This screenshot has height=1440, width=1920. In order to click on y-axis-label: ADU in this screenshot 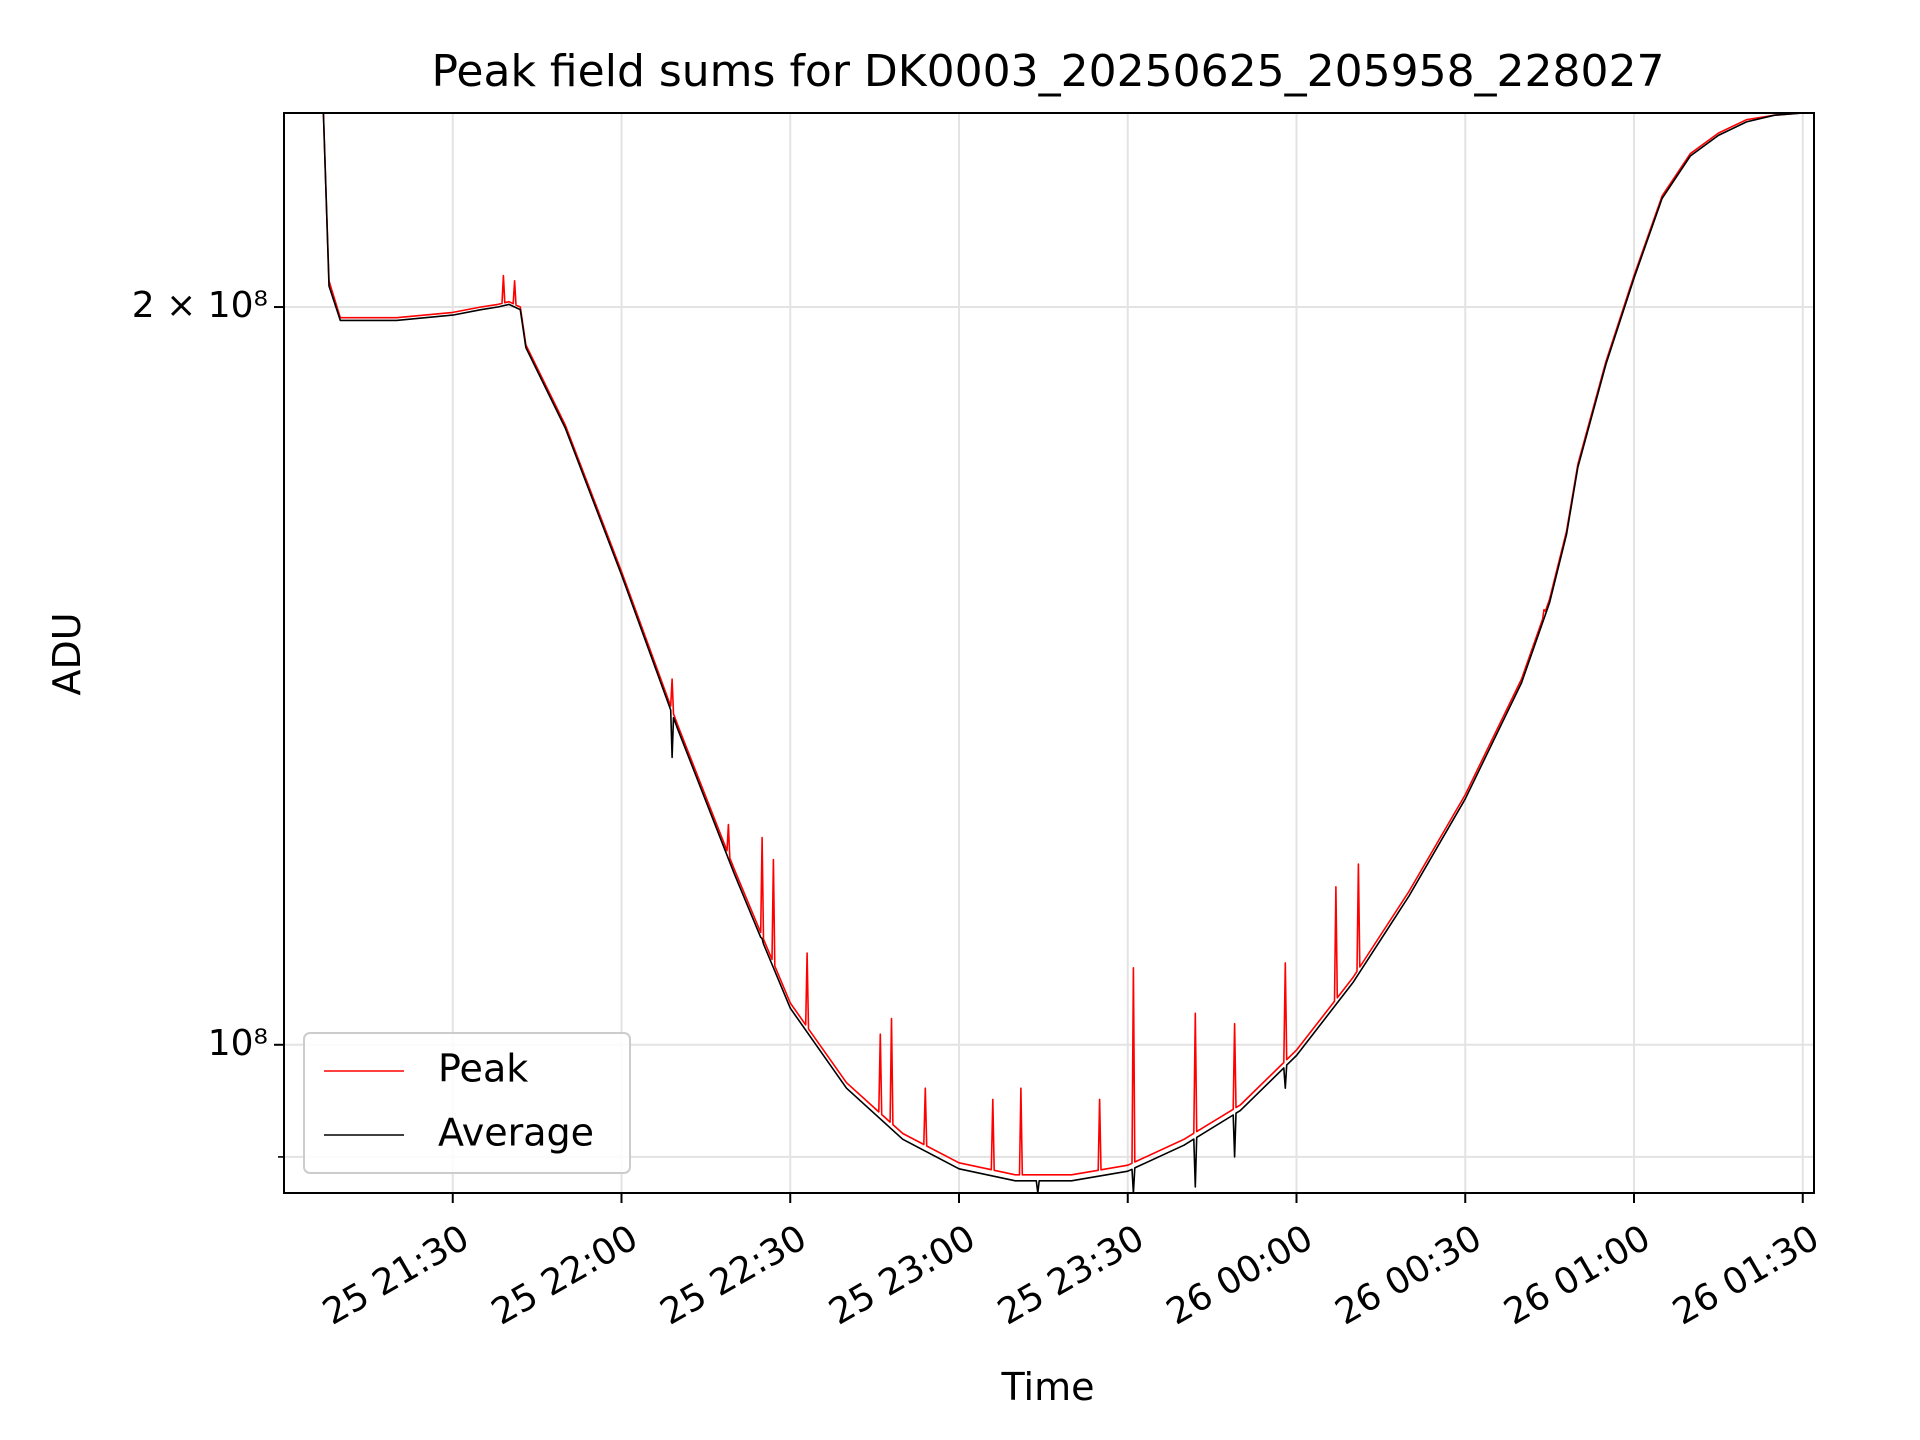, I will do `click(67, 653)`.